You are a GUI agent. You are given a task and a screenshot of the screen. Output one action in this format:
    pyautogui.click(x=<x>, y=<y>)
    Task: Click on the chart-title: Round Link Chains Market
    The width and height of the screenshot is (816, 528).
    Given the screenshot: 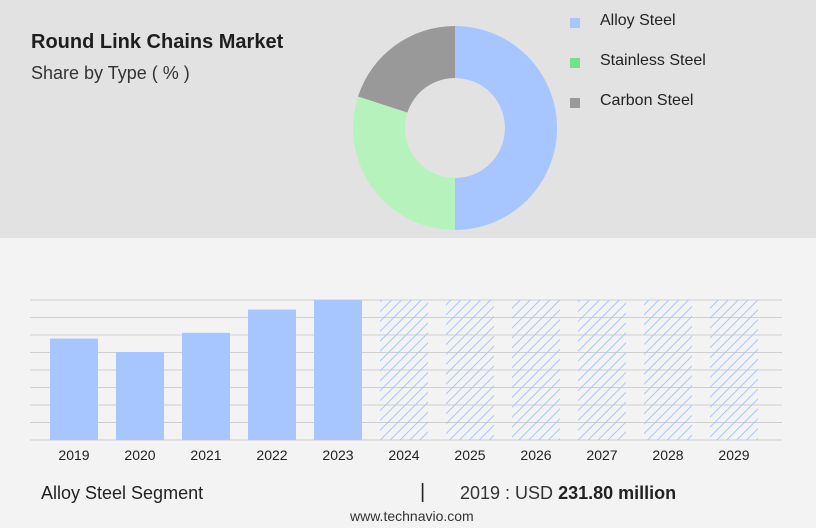 What is the action you would take?
    pyautogui.click(x=157, y=42)
    